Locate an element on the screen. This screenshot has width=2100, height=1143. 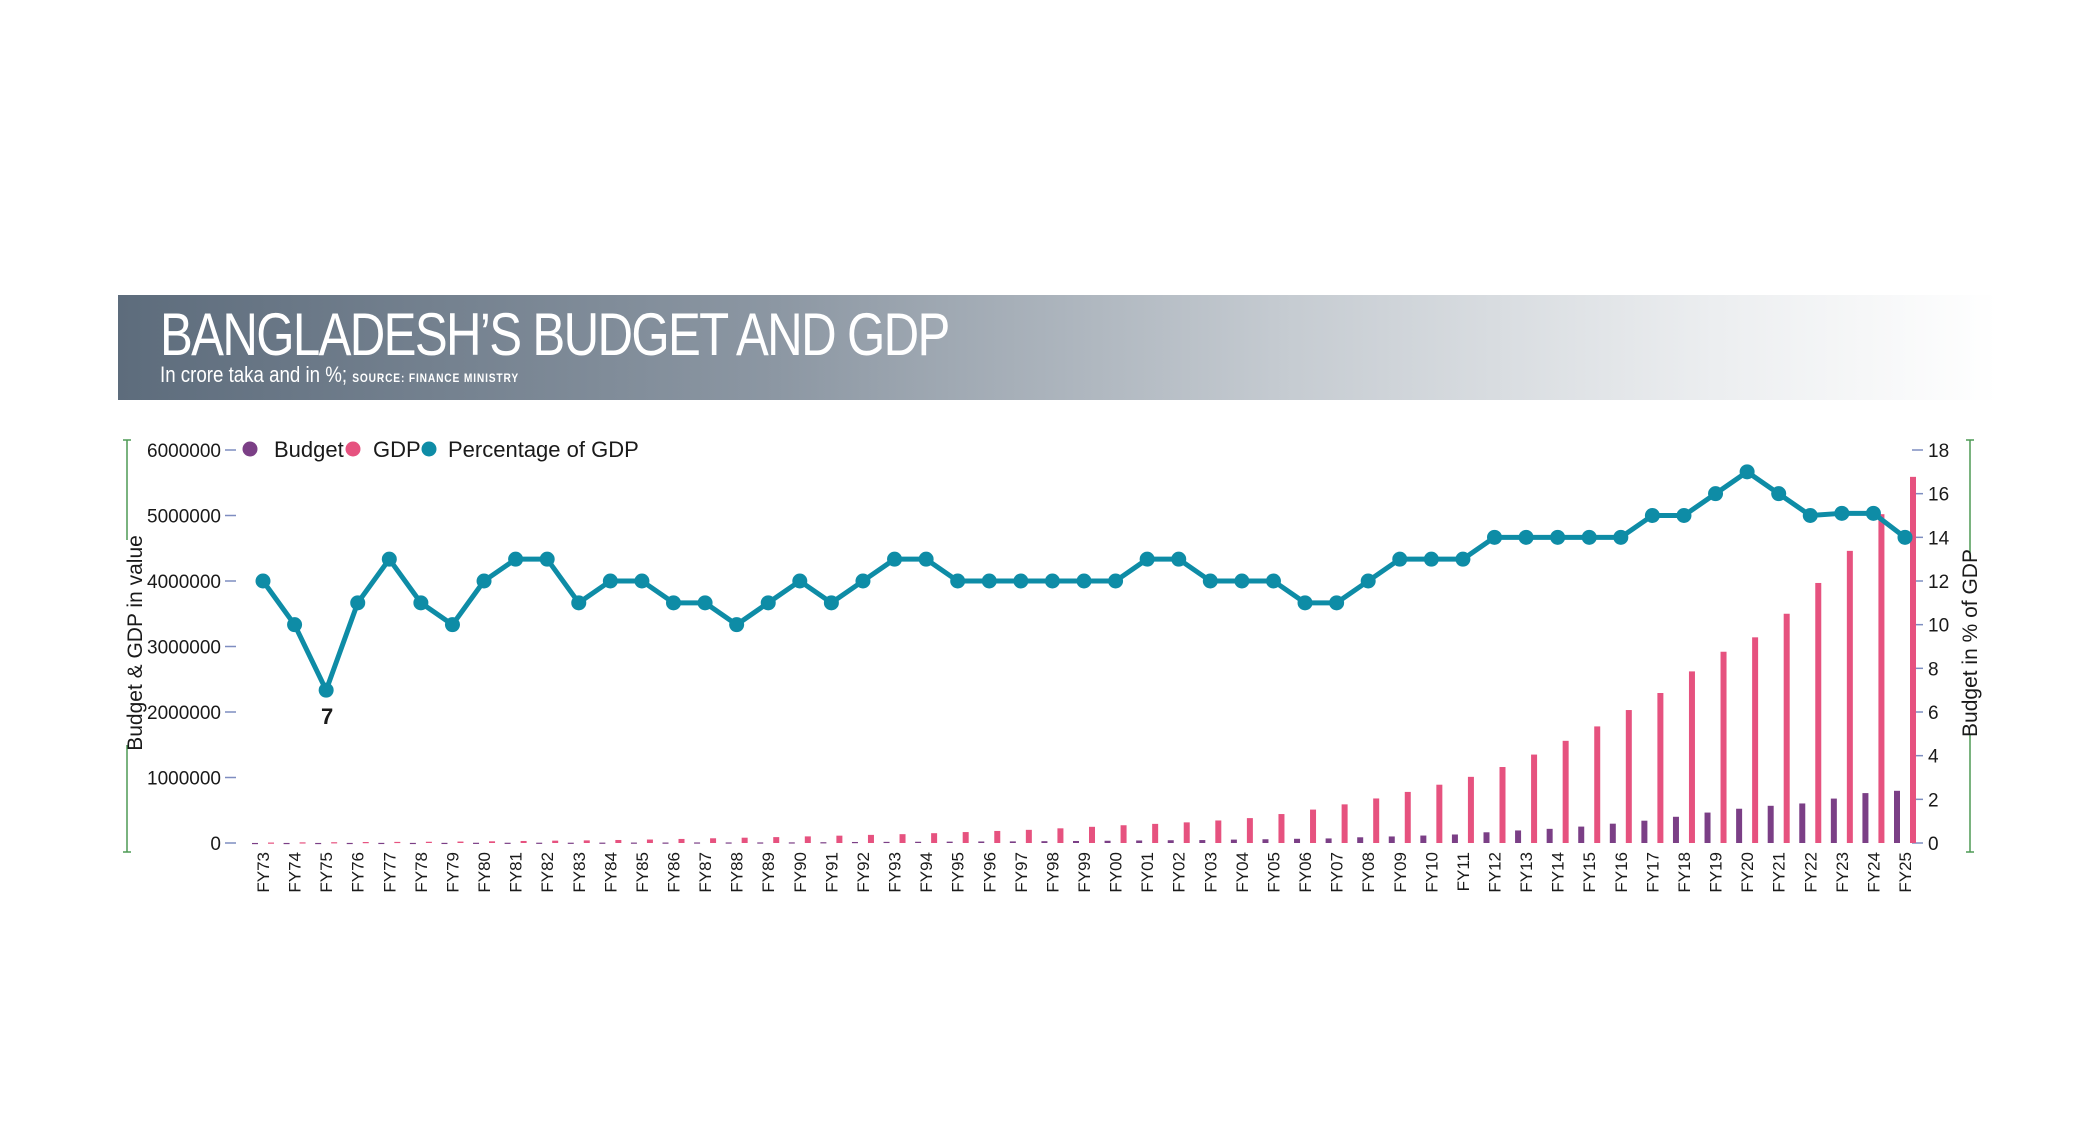
y2-tick-label: 6 is located at coordinates (1933, 713).